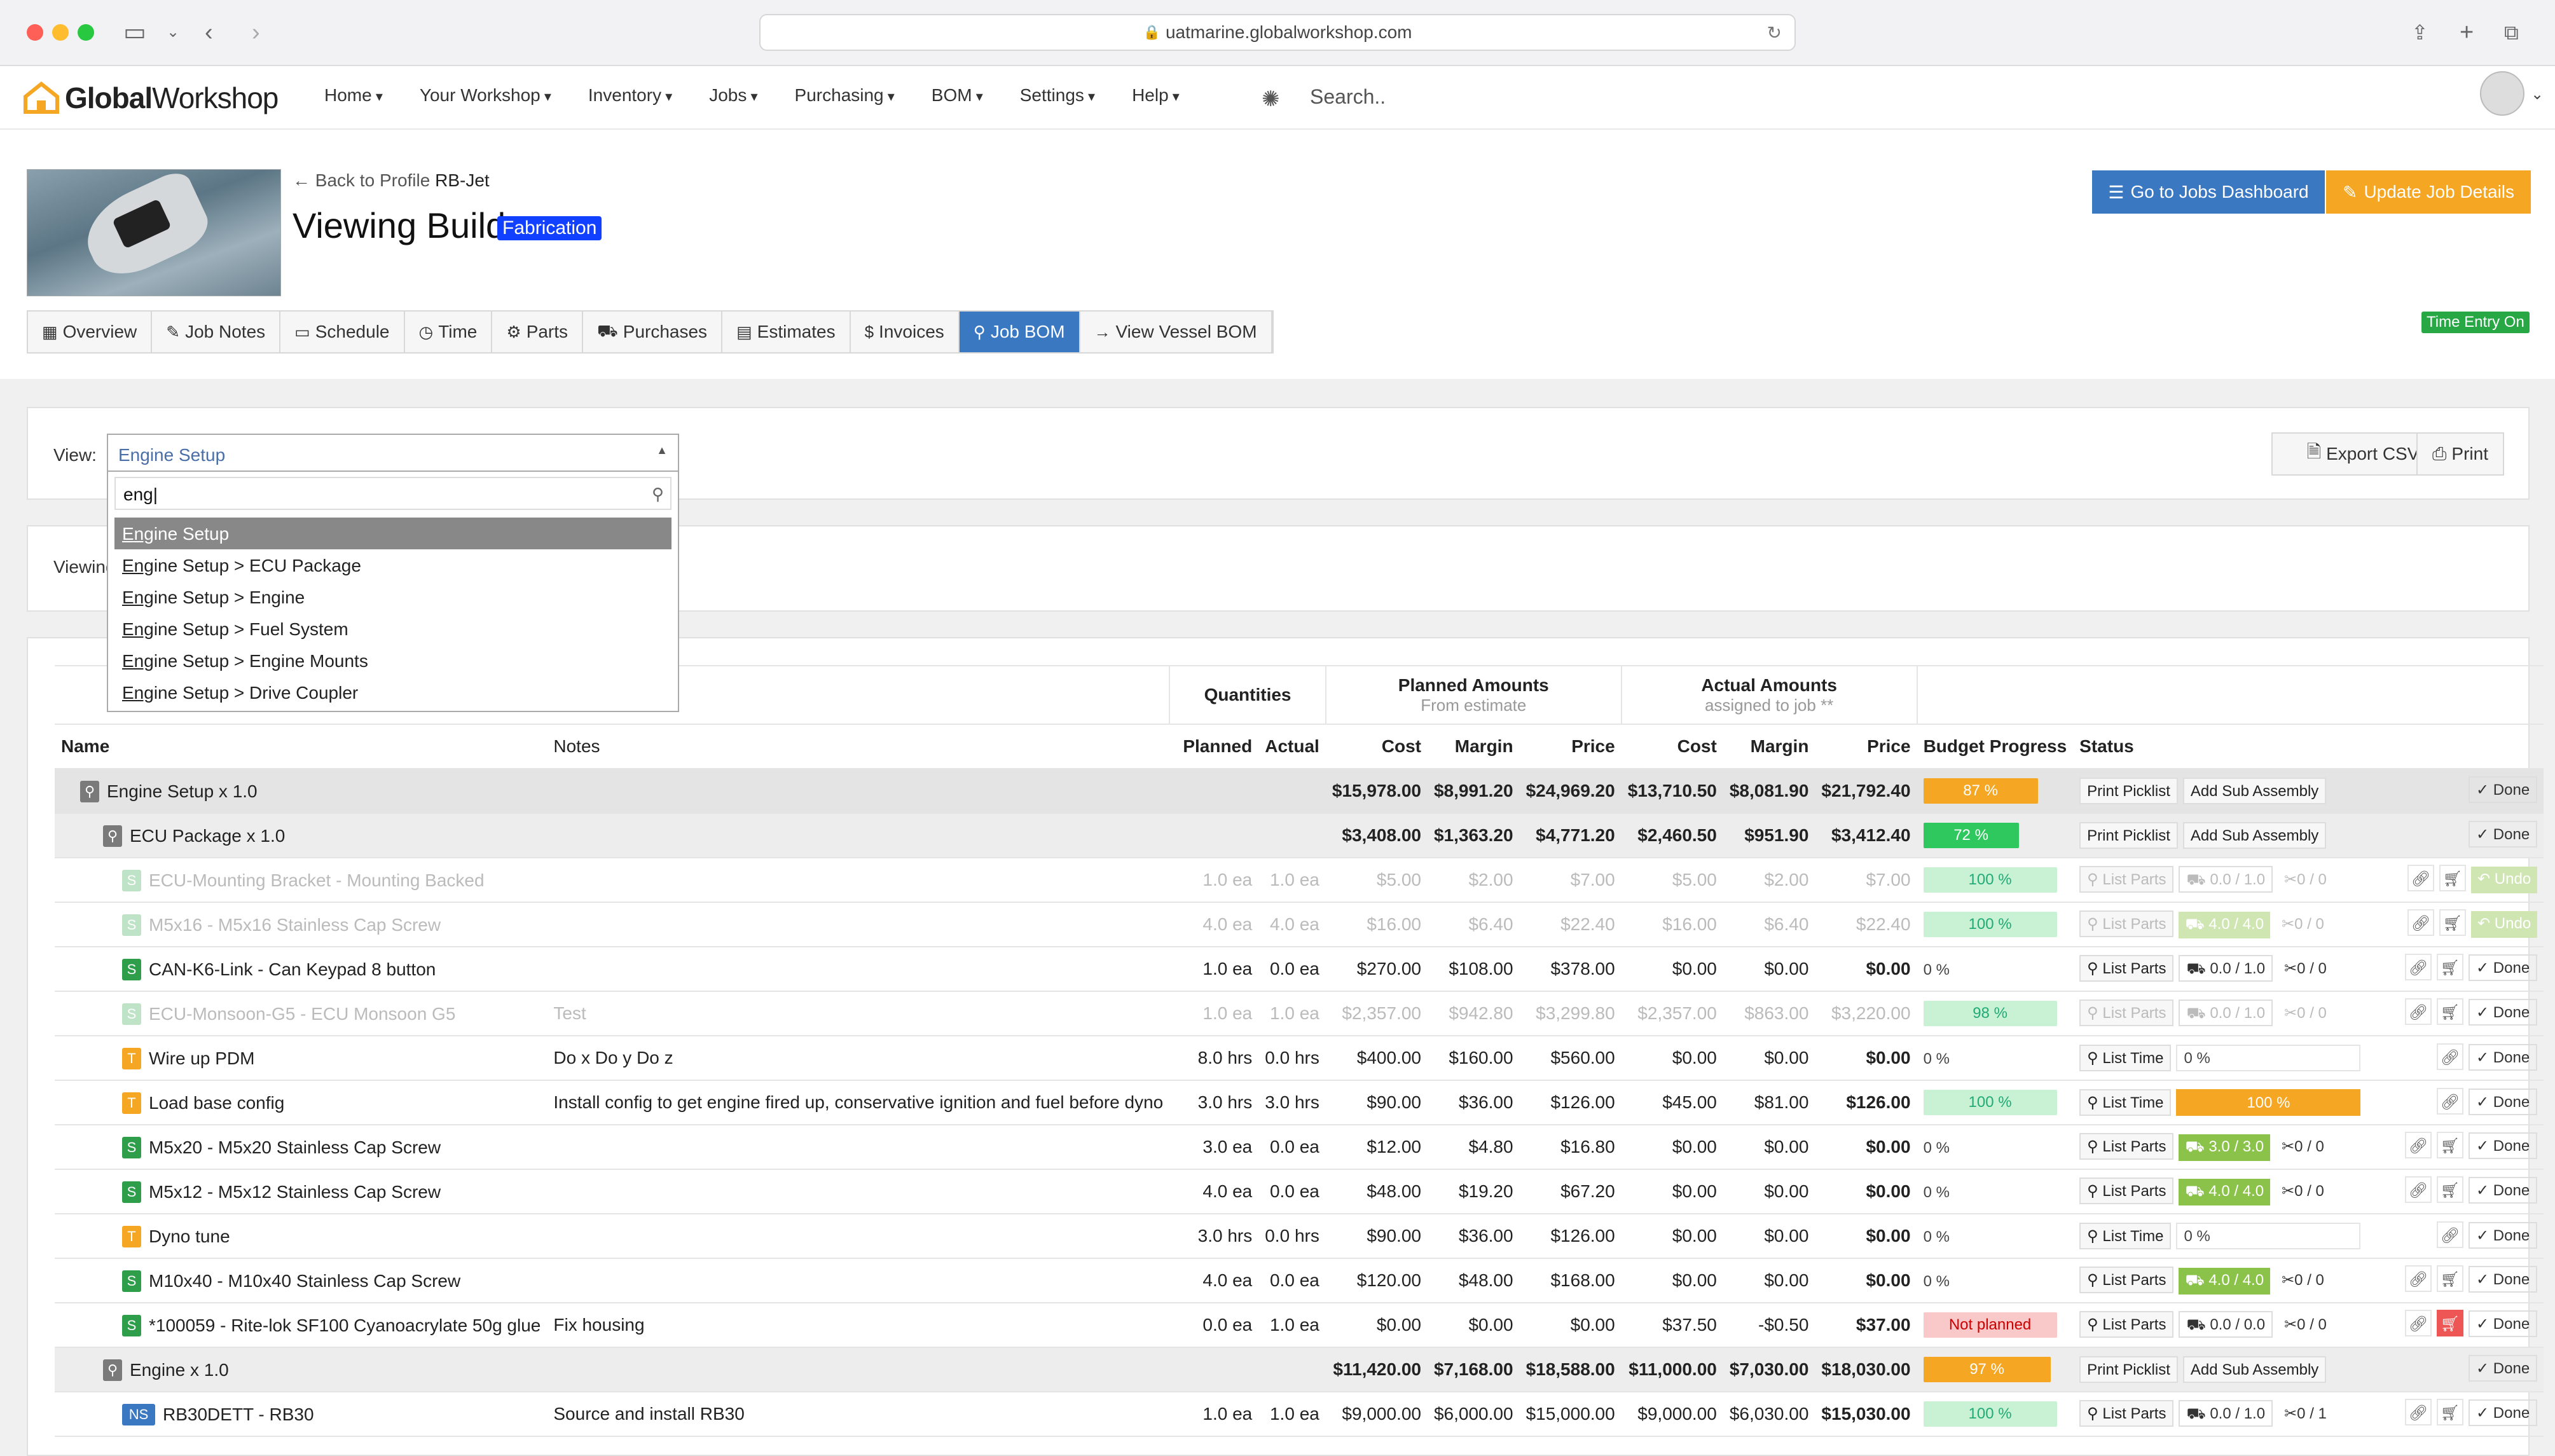 The height and width of the screenshot is (1456, 2555). I want to click on view-select: Engine Setup ▲, so click(393, 453).